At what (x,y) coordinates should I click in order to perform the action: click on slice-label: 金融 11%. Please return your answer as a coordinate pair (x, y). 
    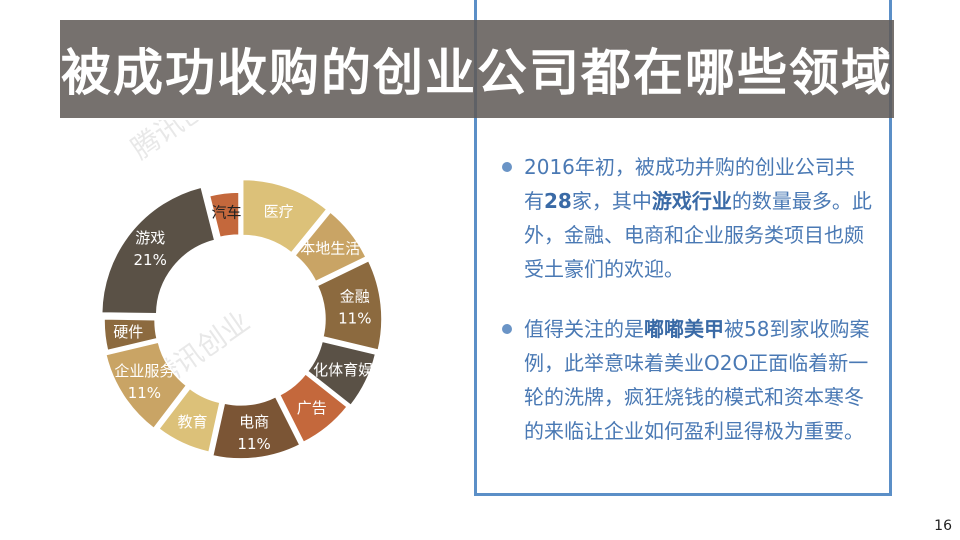
    Looking at the image, I should click on (354, 308).